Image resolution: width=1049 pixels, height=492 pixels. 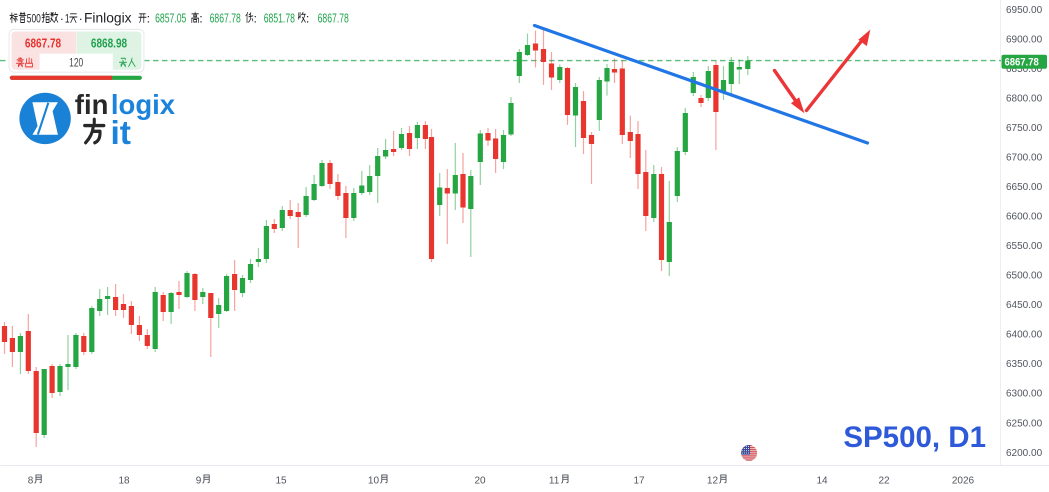 I want to click on svg-text: 6350.00, so click(x=1024, y=364).